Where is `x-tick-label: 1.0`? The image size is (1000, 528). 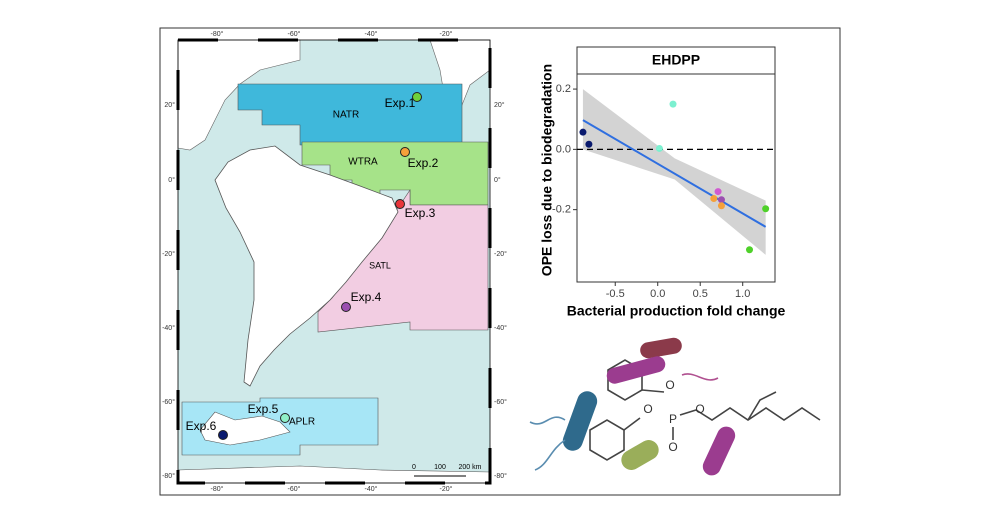 x-tick-label: 1.0 is located at coordinates (742, 294).